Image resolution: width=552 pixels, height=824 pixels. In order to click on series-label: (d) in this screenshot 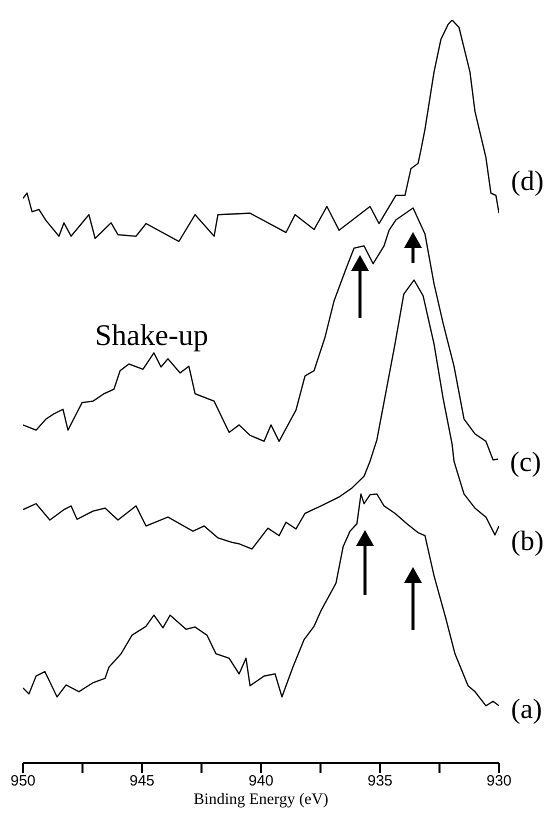, I will do `click(527, 182)`.